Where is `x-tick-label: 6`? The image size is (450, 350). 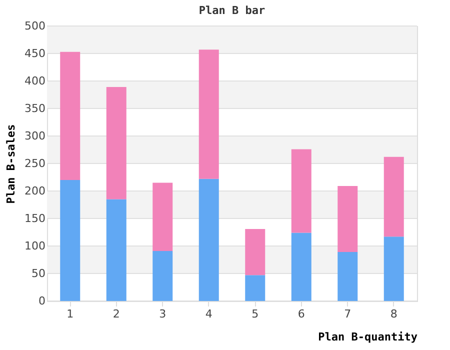
x-tick-label: 6 is located at coordinates (301, 314).